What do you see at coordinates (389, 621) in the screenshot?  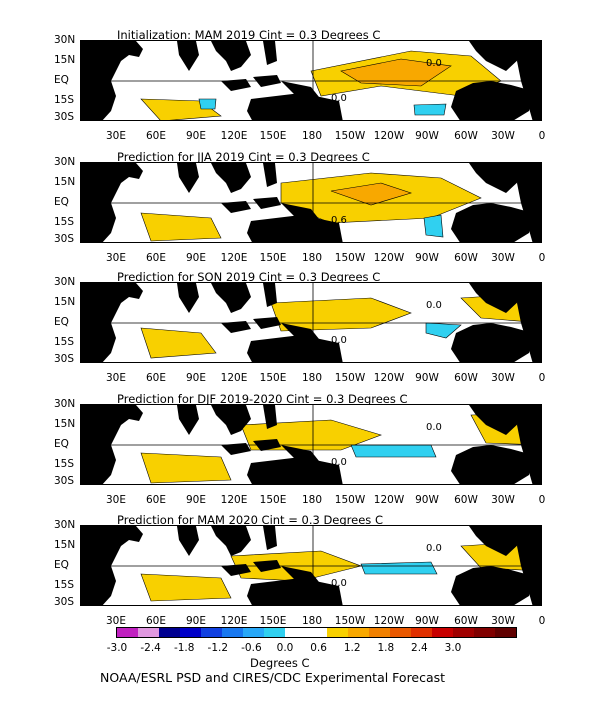 I see `lon-label: 120W` at bounding box center [389, 621].